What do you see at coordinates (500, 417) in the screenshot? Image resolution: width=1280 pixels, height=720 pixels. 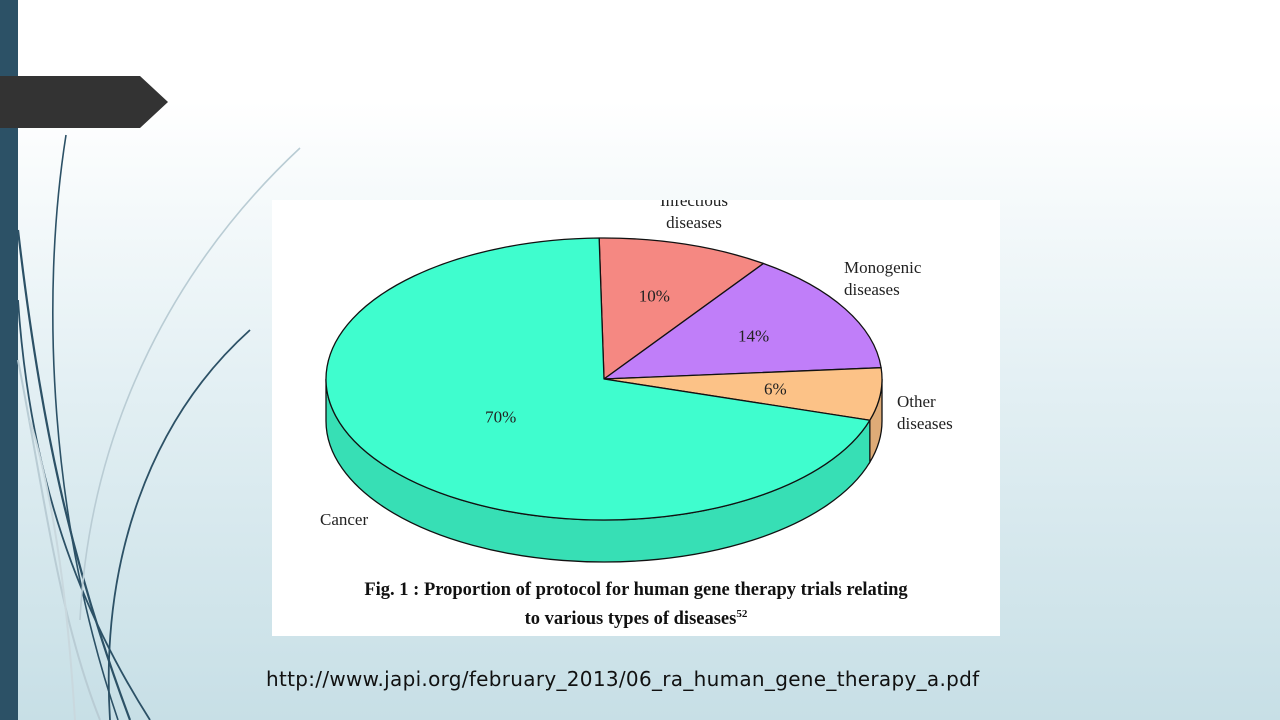 I see `pie-value-label: 70%` at bounding box center [500, 417].